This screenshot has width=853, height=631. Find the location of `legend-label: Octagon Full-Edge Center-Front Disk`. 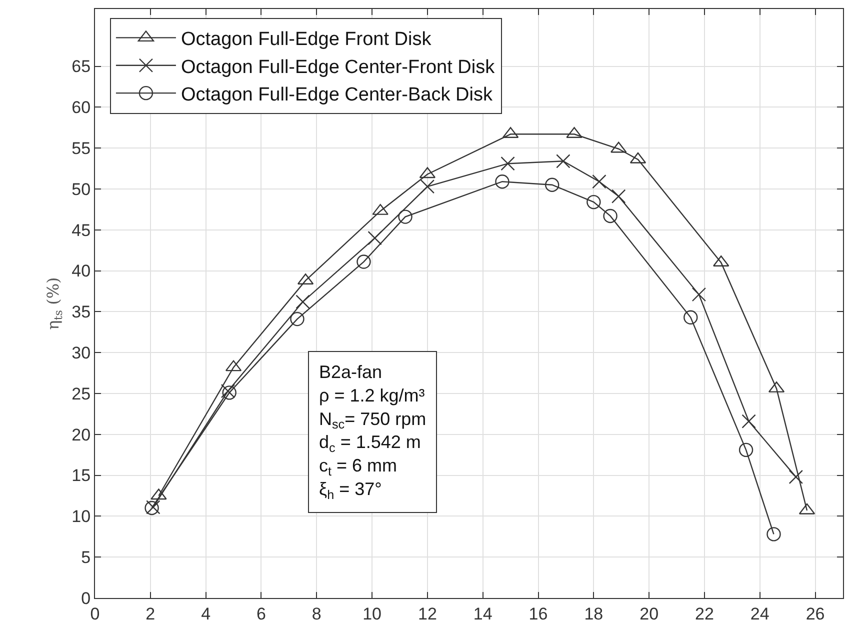

legend-label: Octagon Full-Edge Center-Front Disk is located at coordinates (338, 67).